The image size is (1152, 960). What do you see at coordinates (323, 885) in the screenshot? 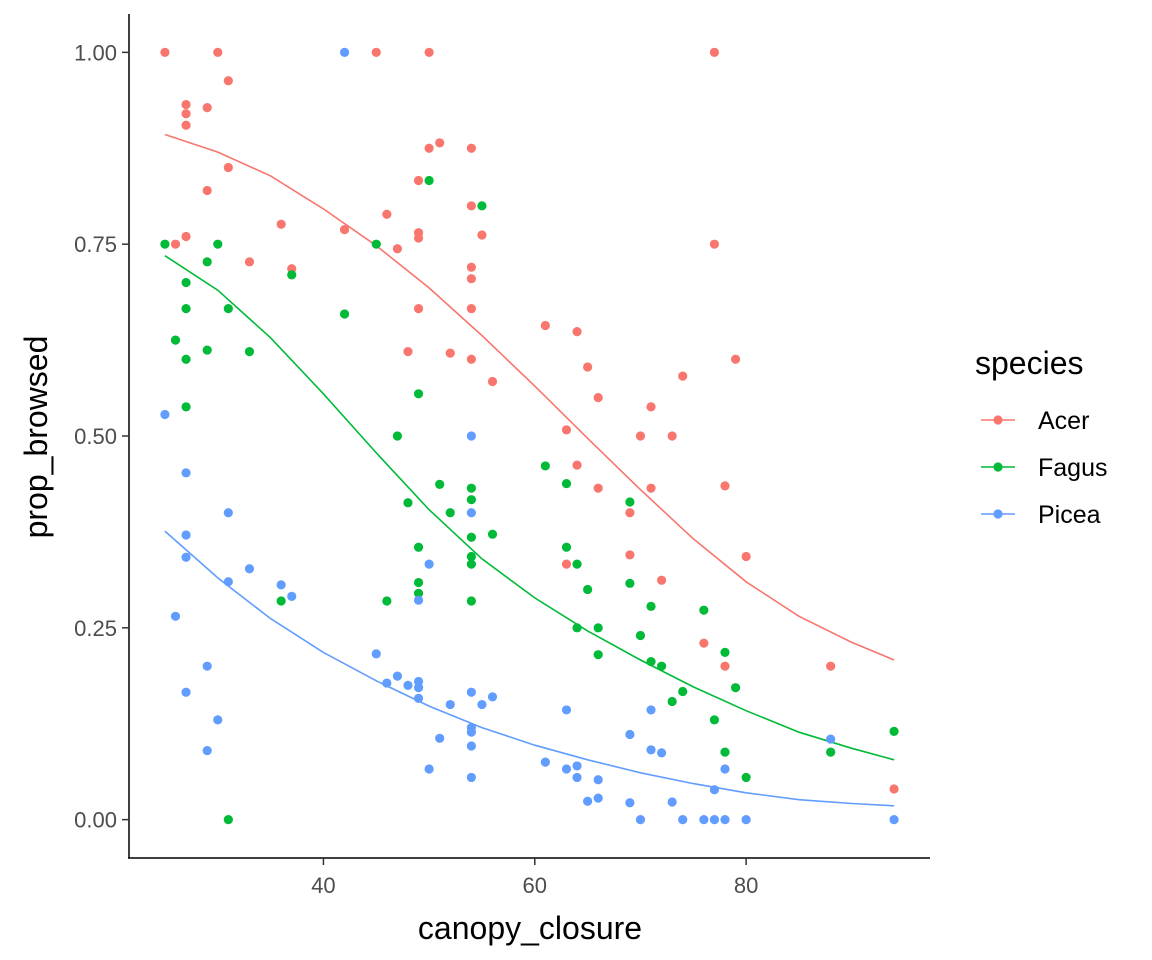
I see `x-tick-label: 40` at bounding box center [323, 885].